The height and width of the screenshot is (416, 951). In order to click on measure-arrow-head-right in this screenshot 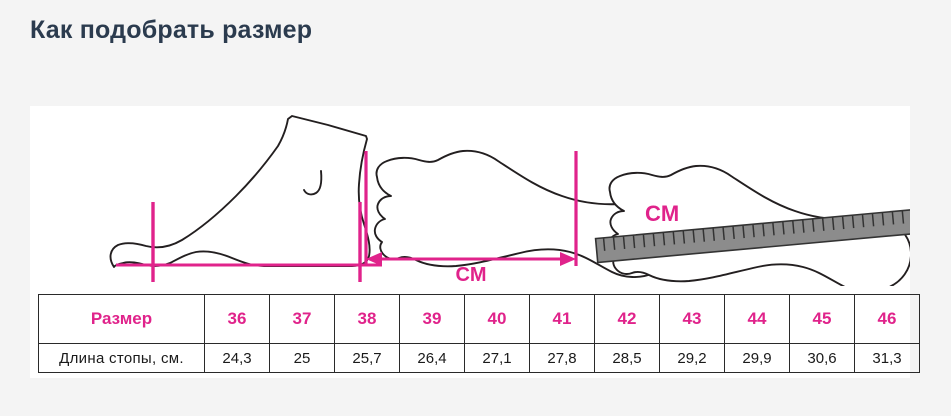, I will do `click(568, 259)`.